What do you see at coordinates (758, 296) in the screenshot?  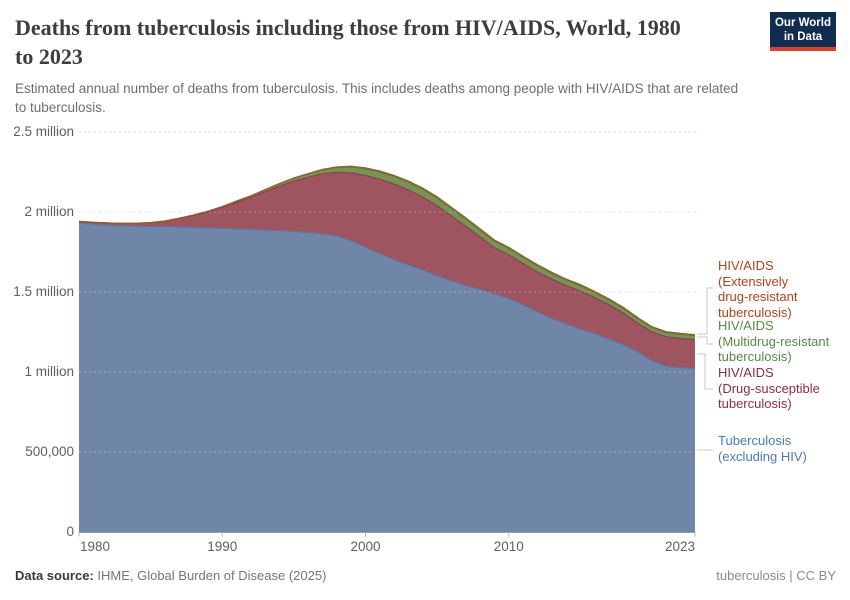 I see `legend-label-line: drug-resistant` at bounding box center [758, 296].